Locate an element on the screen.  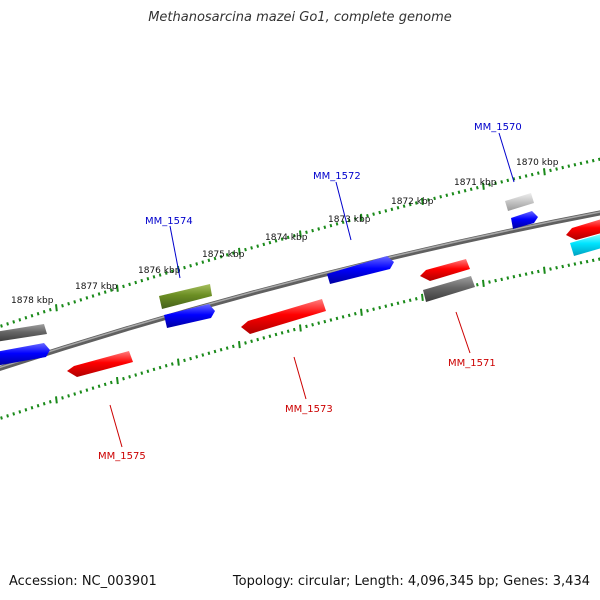
accession-text: Accession: NC_003901 is located at coordinates (83, 581).